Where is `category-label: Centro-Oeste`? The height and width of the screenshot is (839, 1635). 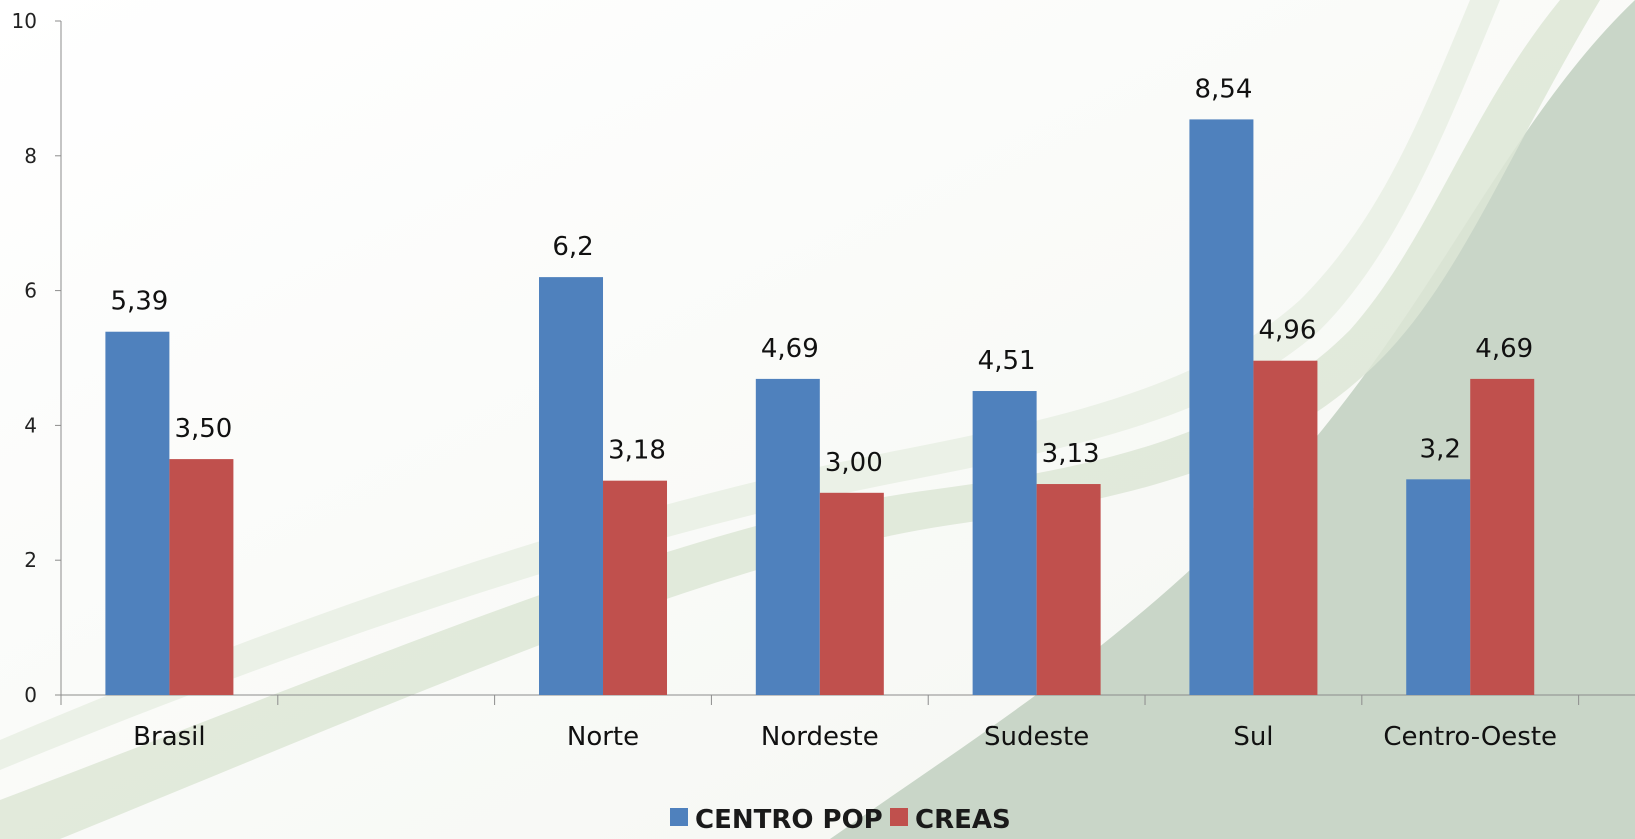
category-label: Centro-Oeste is located at coordinates (1470, 737).